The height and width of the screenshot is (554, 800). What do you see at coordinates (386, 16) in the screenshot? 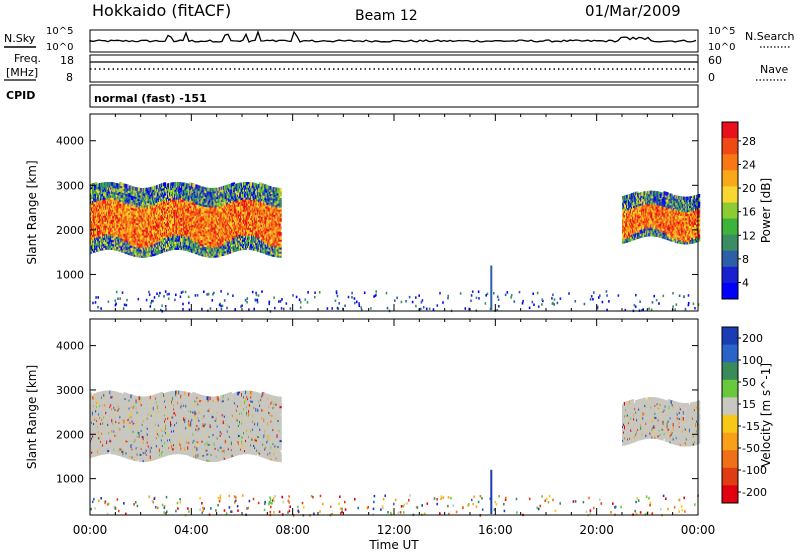
I see `beam-label: Beam 12` at bounding box center [386, 16].